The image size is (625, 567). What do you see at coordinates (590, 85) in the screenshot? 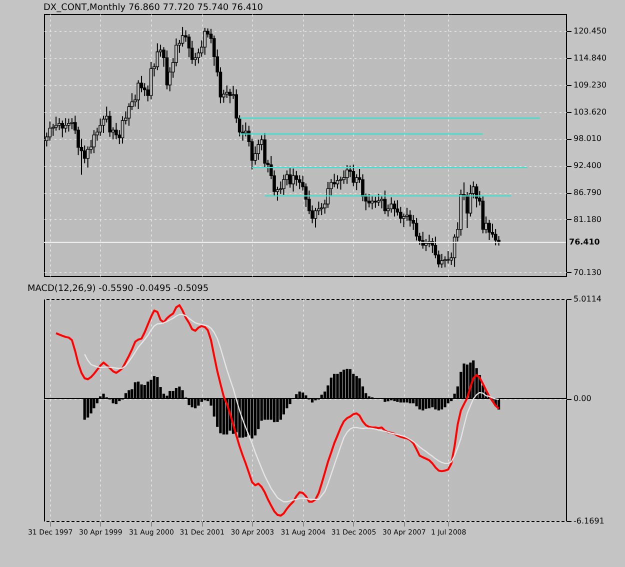
I see `y-tick-label: 109.230` at bounding box center [590, 85].